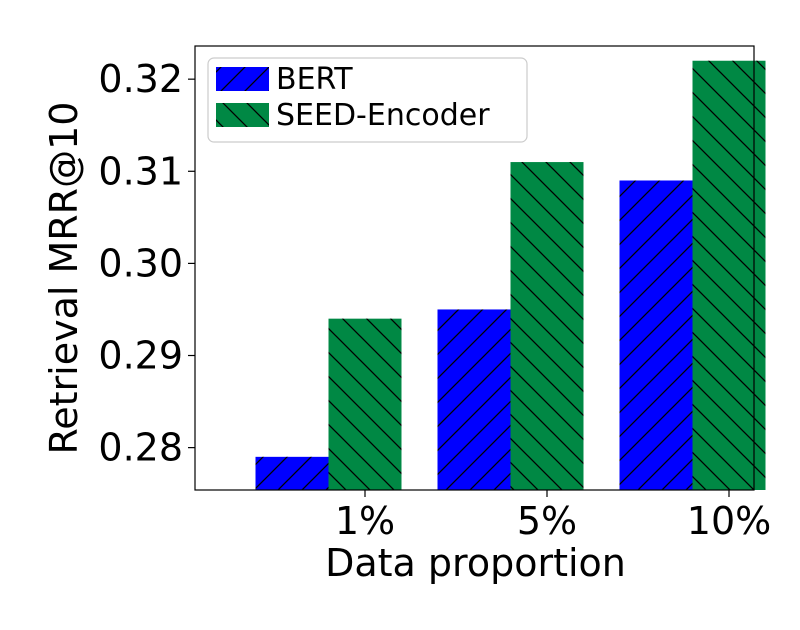 The image size is (800, 630). What do you see at coordinates (64, 278) in the screenshot?
I see `y-axis-title: Retrieval MRR@10` at bounding box center [64, 278].